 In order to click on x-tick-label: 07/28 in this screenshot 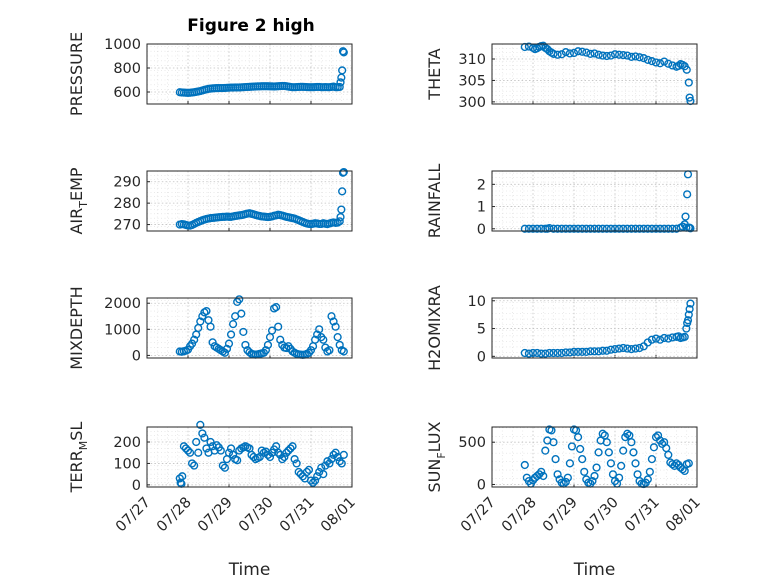, I will do `click(519, 515)`.